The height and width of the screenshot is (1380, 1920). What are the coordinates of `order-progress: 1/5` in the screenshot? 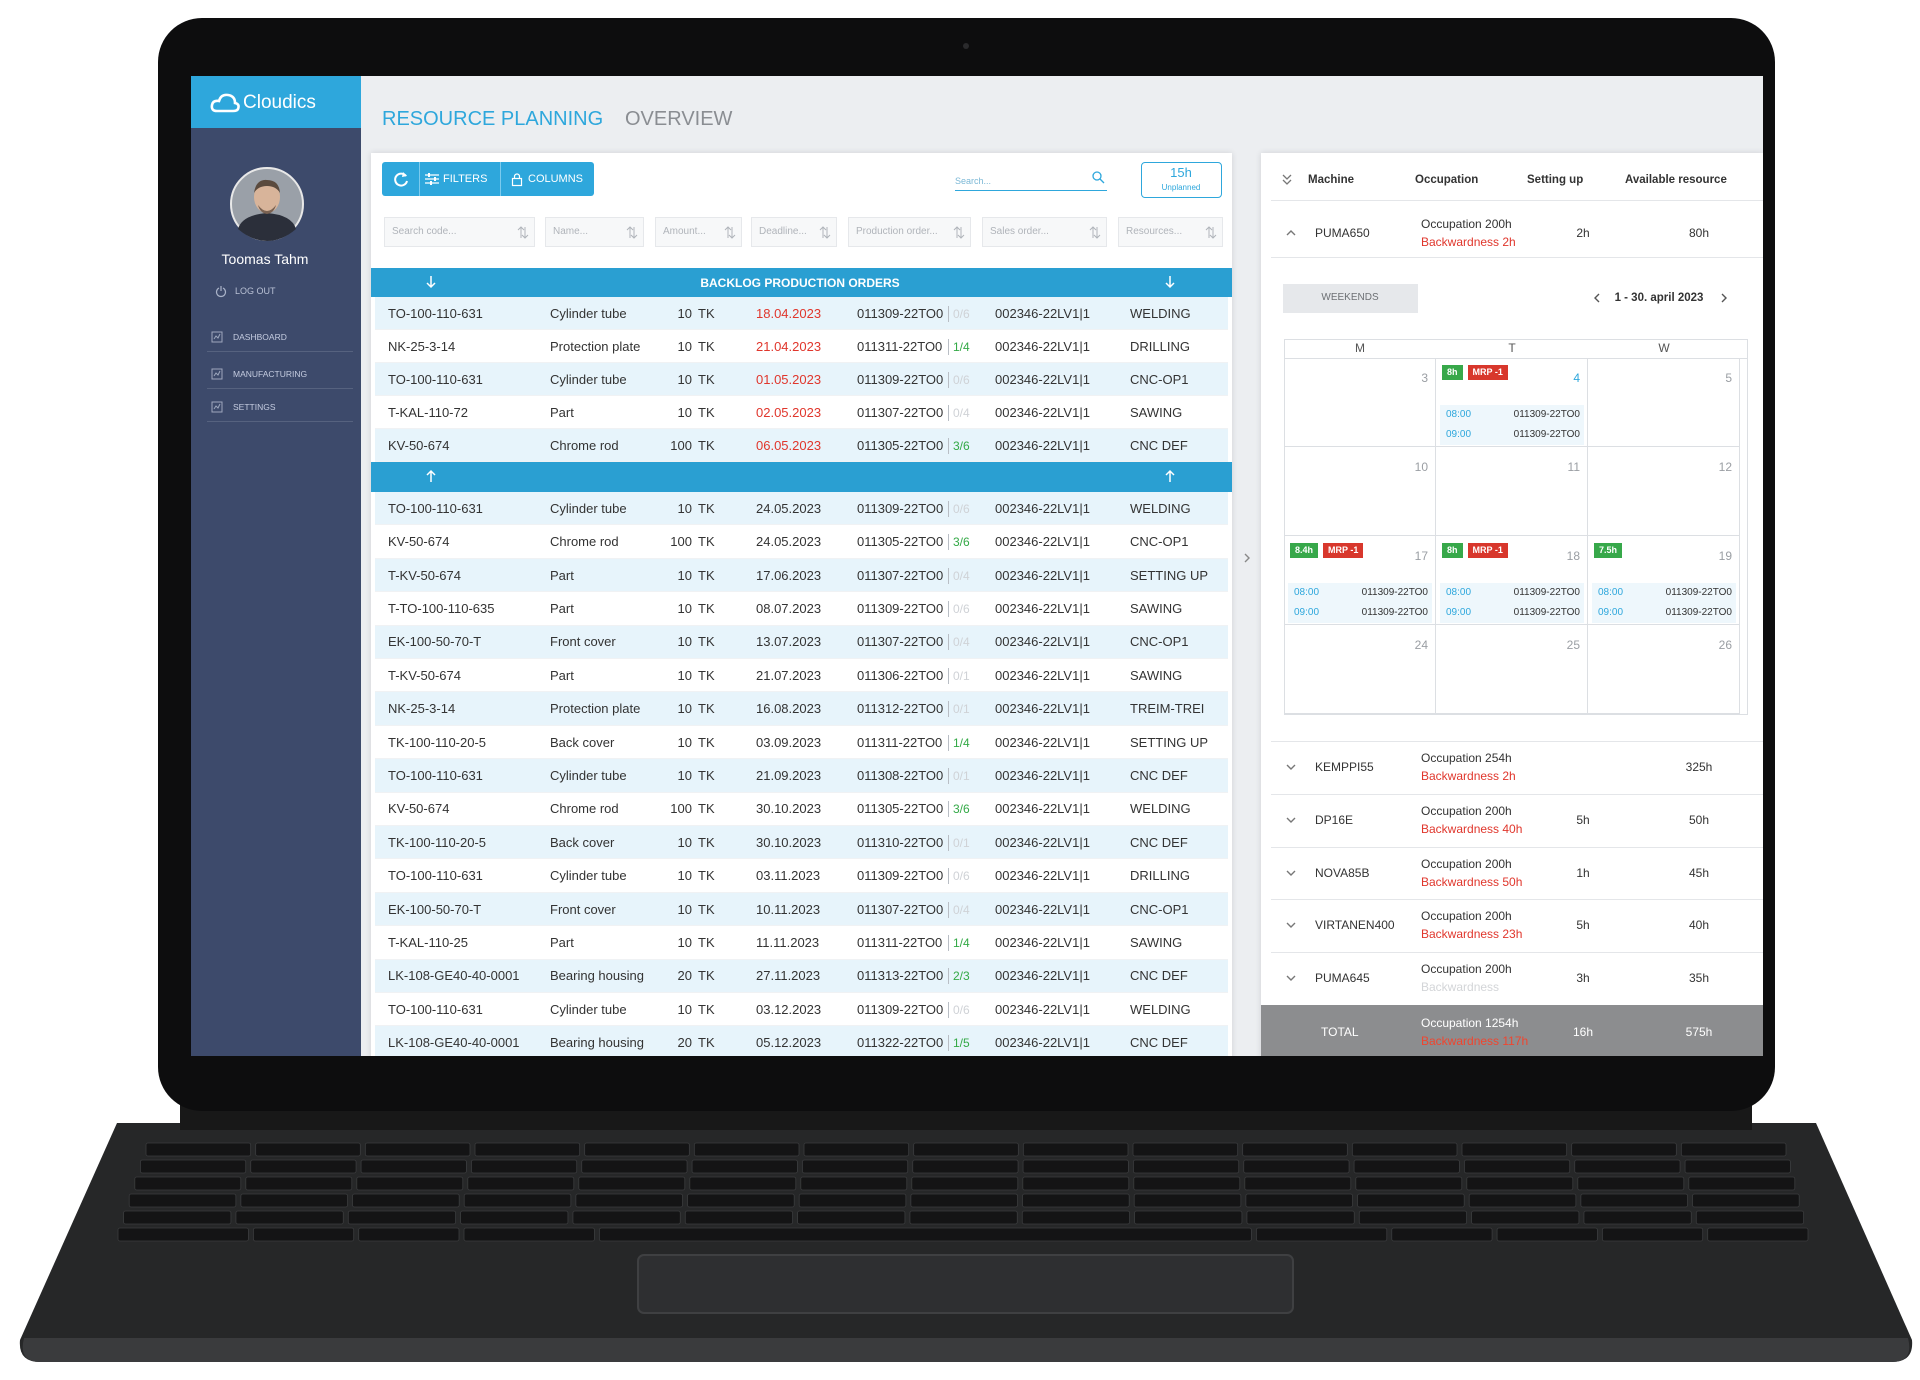 It's located at (961, 1043).